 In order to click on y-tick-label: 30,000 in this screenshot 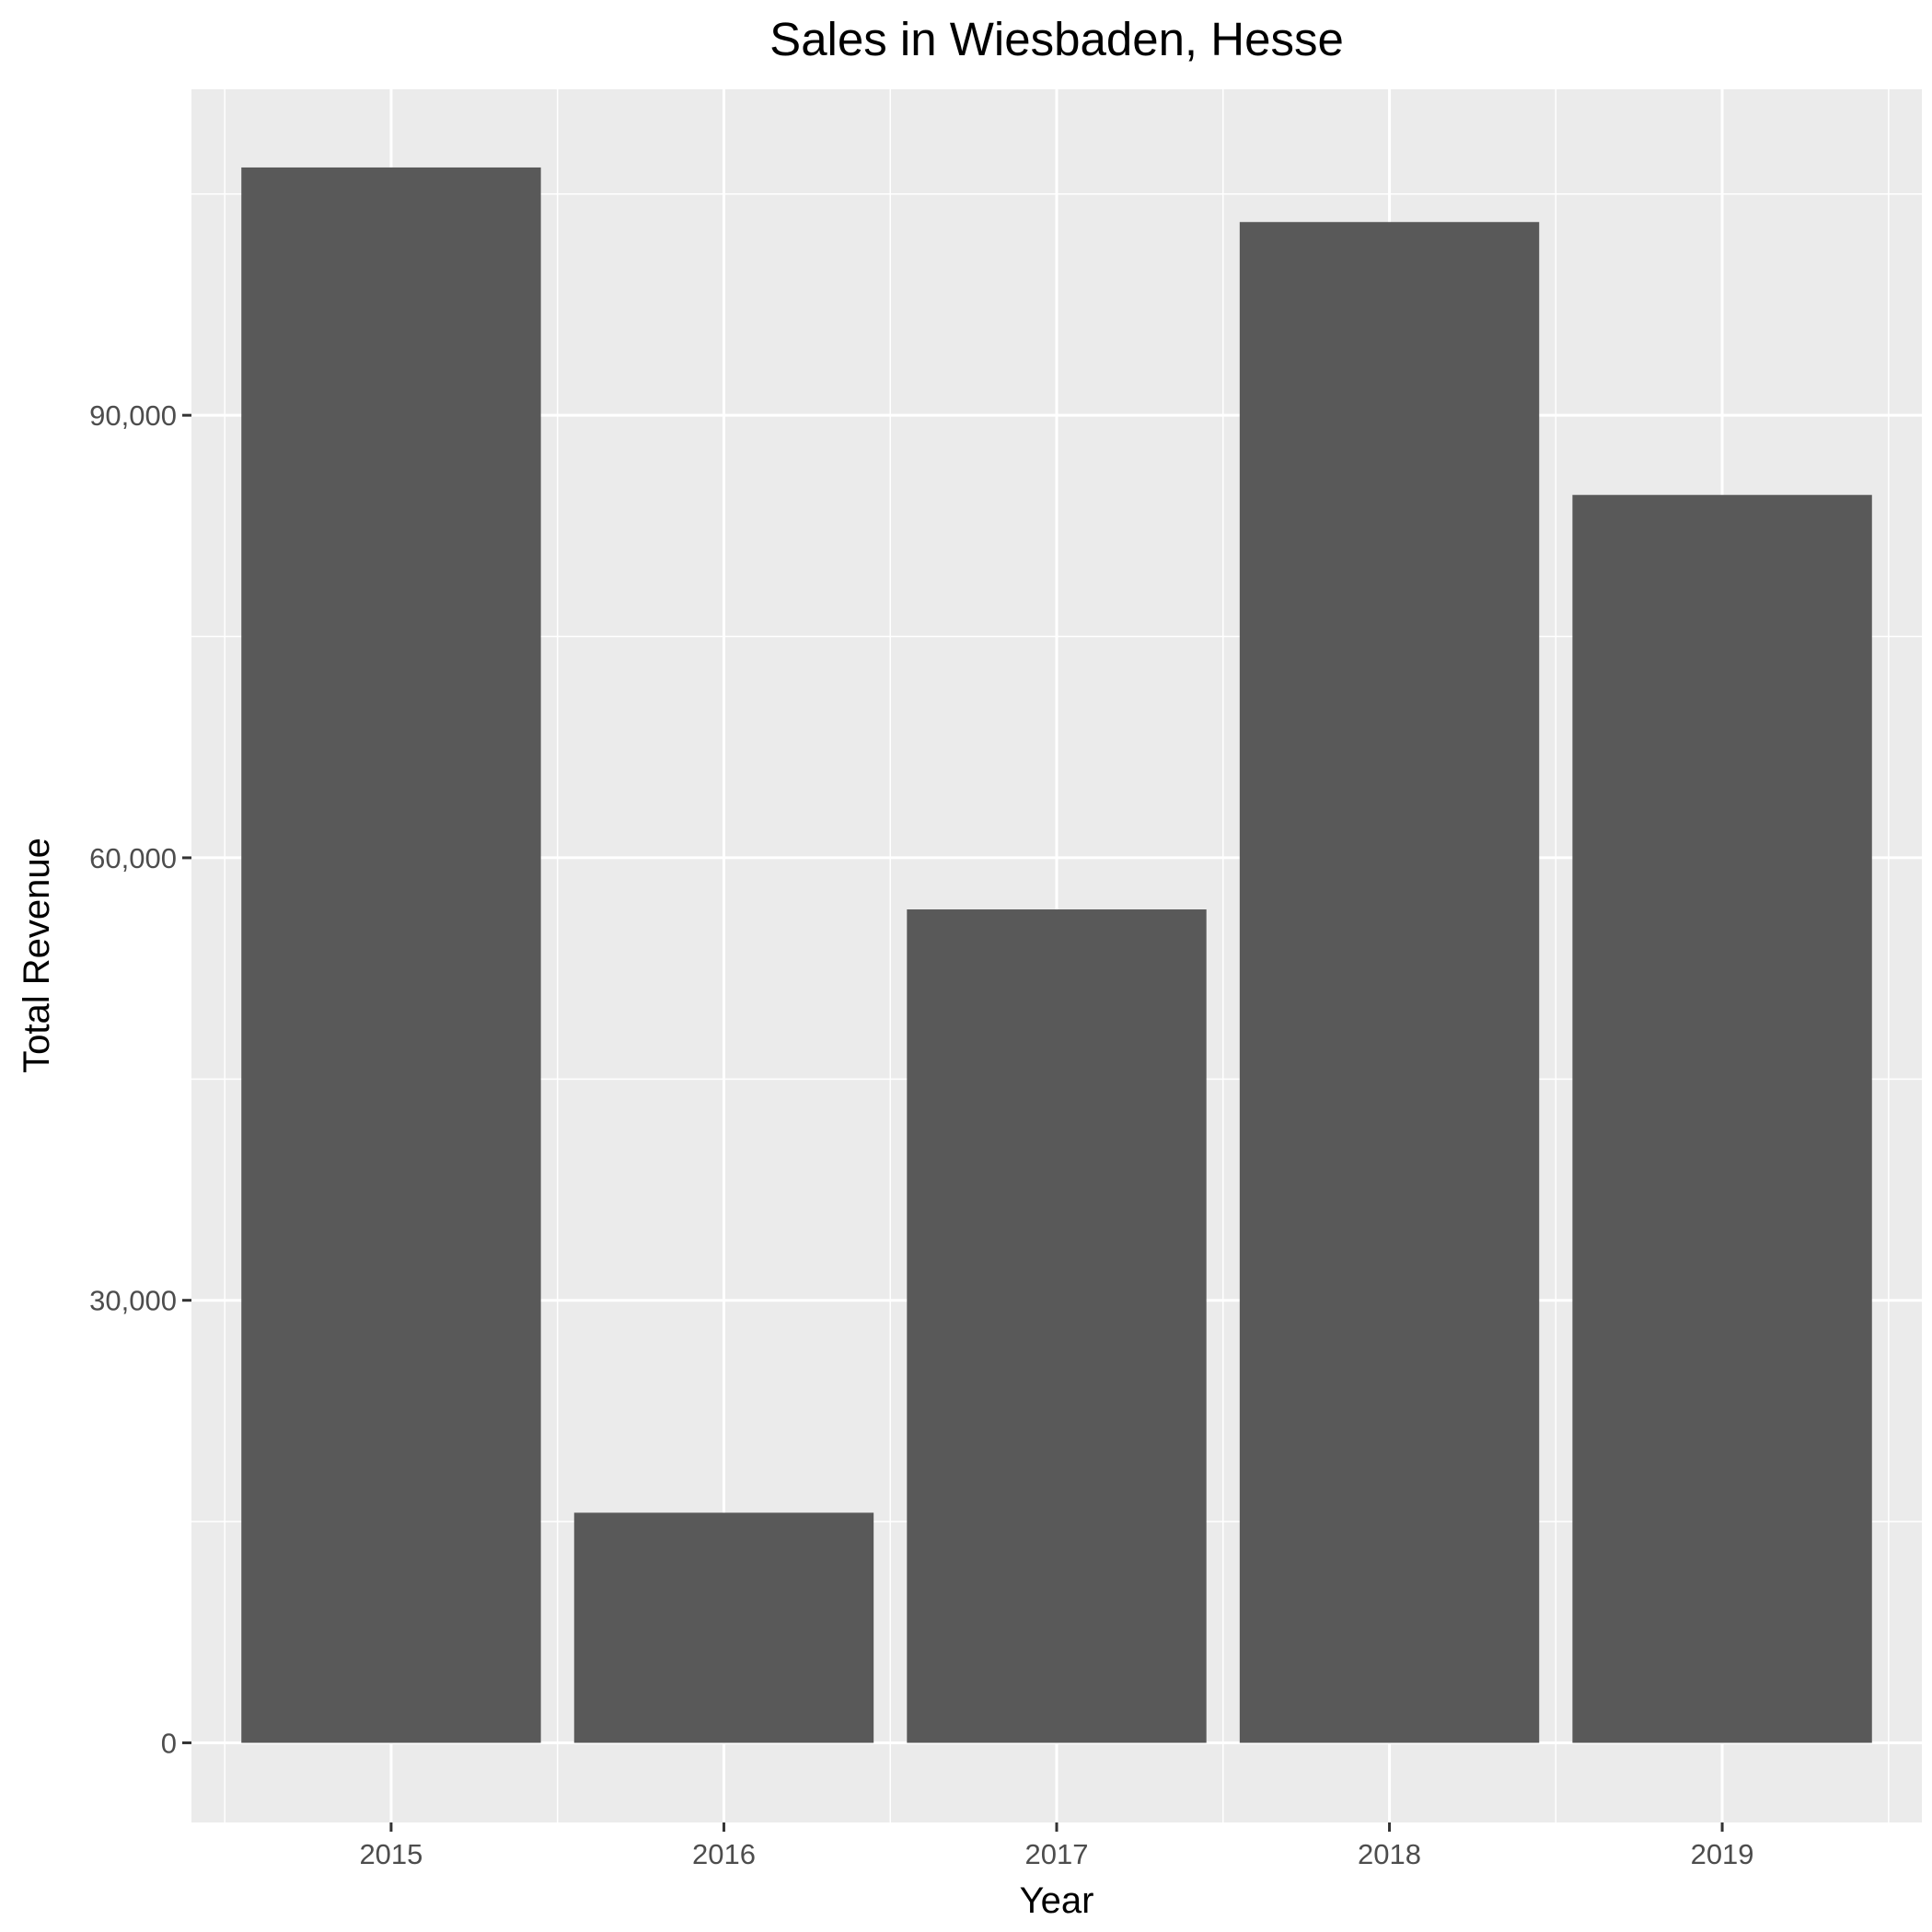, I will do `click(133, 1301)`.